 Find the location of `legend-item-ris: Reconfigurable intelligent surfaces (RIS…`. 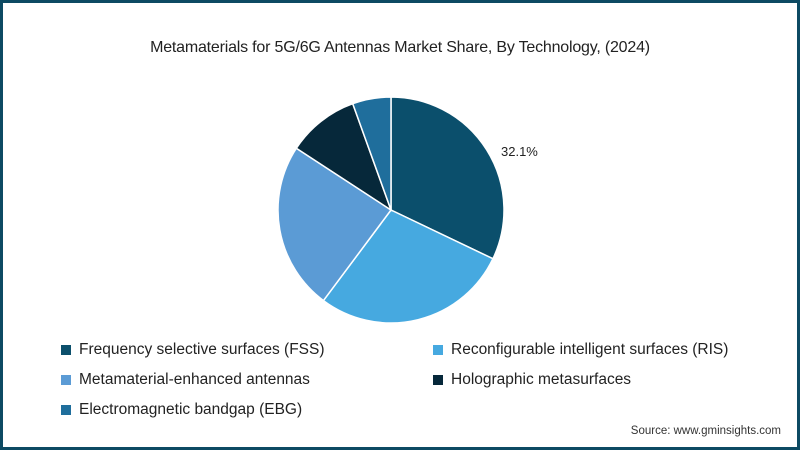

legend-item-ris: Reconfigurable intelligent surfaces (RIS… is located at coordinates (608, 349).